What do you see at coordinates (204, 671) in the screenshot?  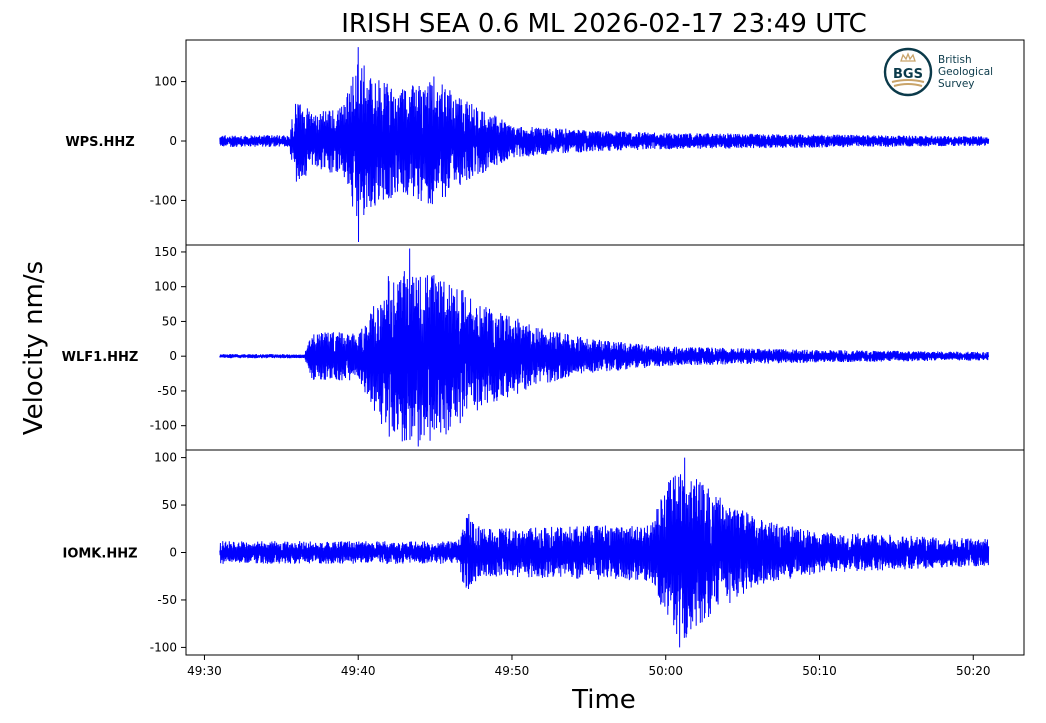 I see `x-tick-label: 49:30` at bounding box center [204, 671].